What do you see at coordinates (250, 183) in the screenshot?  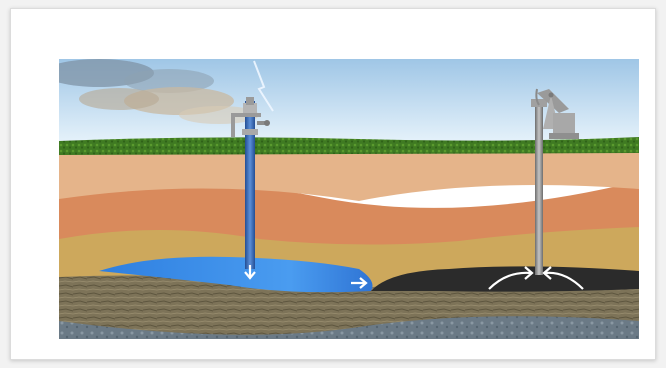 I see `injection-well-icon` at bounding box center [250, 183].